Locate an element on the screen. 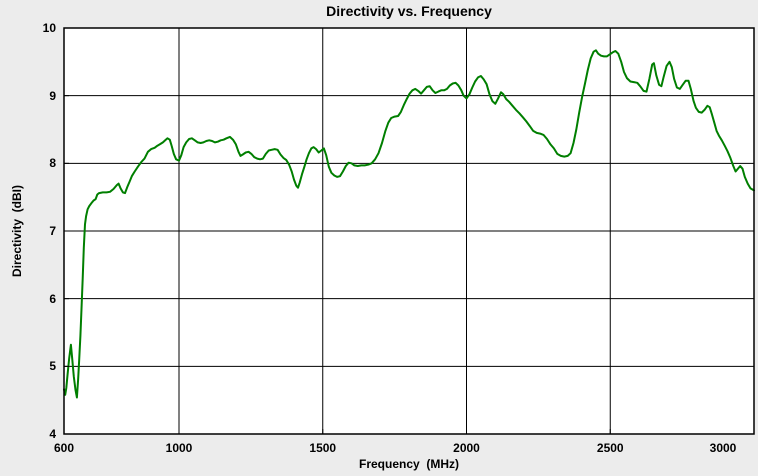 This screenshot has height=476, width=758. chart-title: Directivity vs. Frequency is located at coordinates (409, 11).